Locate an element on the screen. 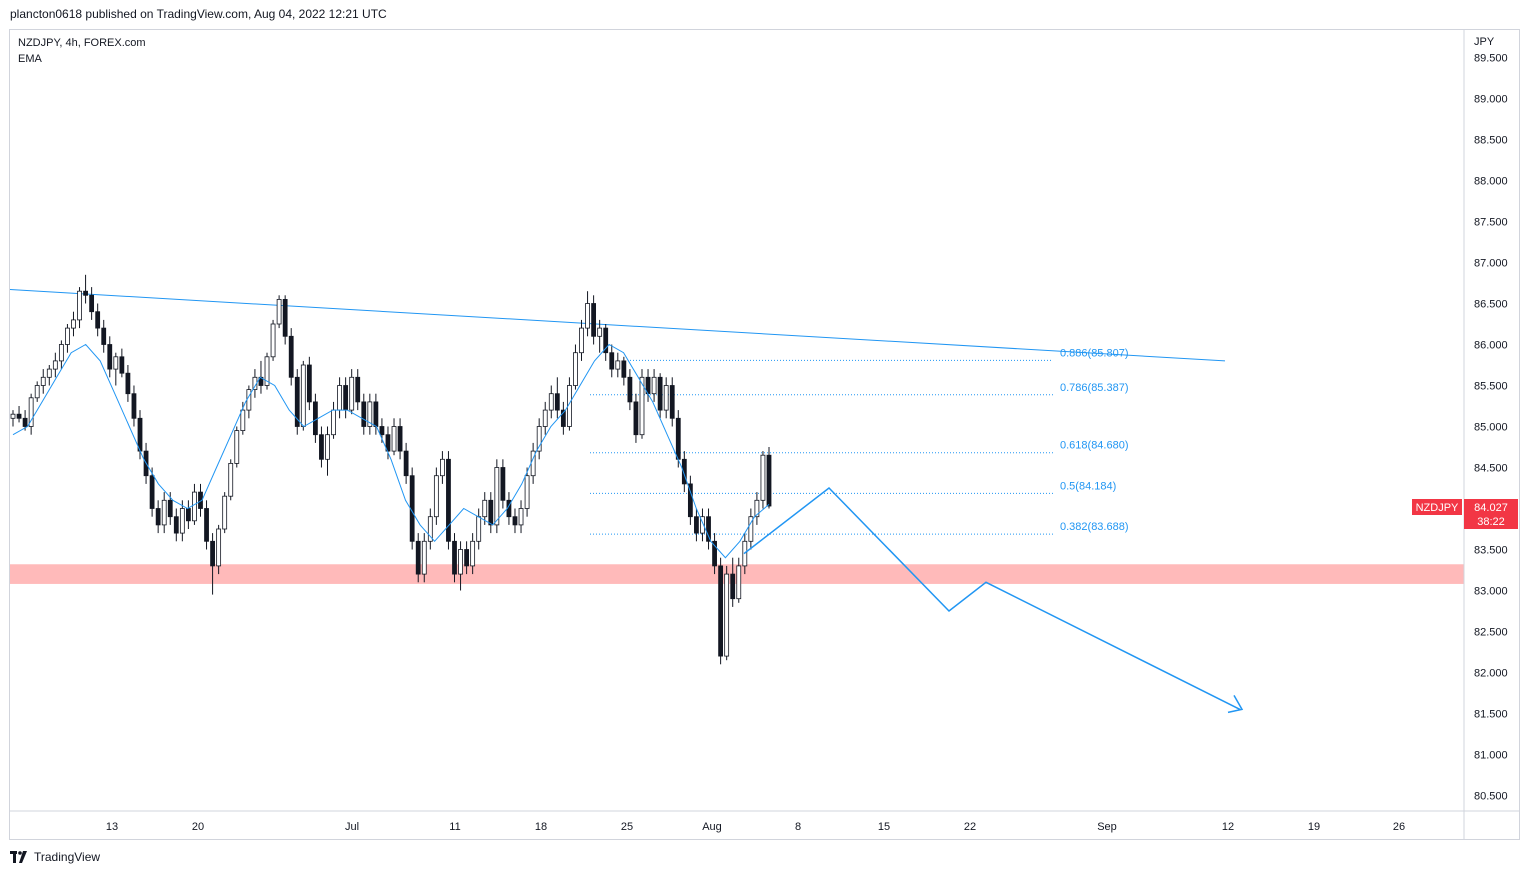 The height and width of the screenshot is (875, 1530). x-tick-label: 8 is located at coordinates (798, 827).